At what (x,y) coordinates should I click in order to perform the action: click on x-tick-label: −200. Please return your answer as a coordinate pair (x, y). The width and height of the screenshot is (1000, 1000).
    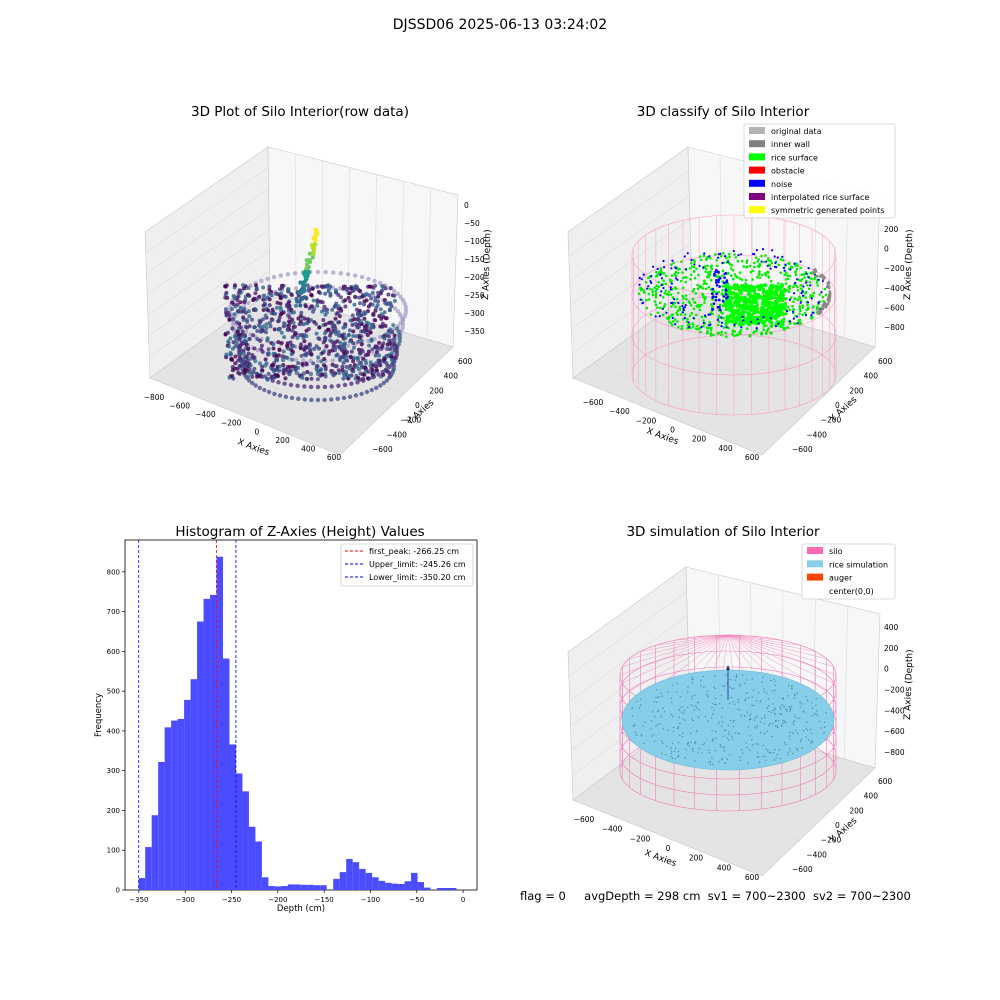
    Looking at the image, I should click on (277, 900).